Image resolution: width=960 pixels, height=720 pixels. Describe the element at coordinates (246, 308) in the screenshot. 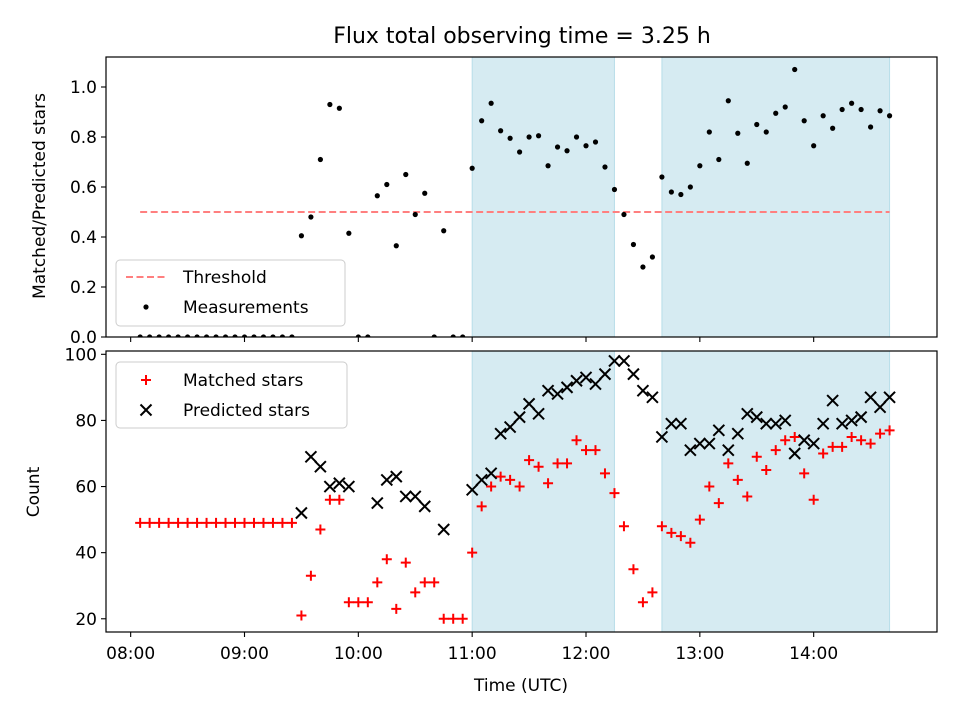

I see `legend-measurements-label: Measurements` at that location.